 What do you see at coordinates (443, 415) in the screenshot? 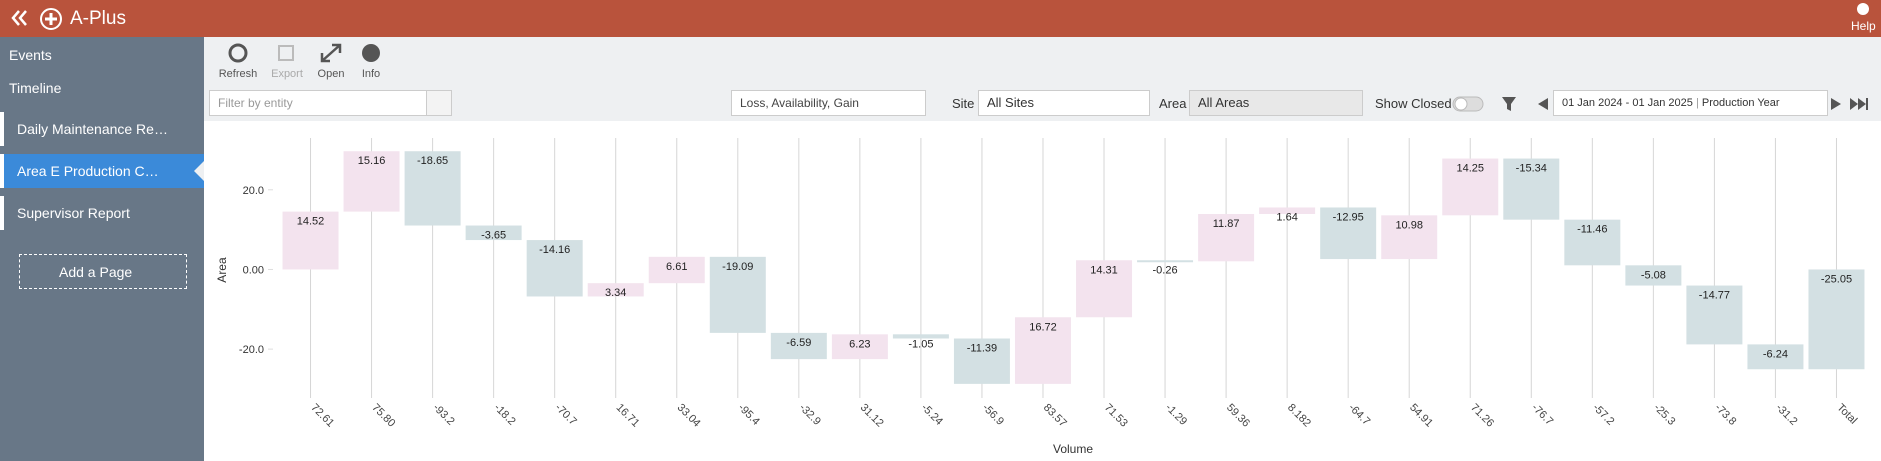
I see `x-tick-label: -93.2` at bounding box center [443, 415].